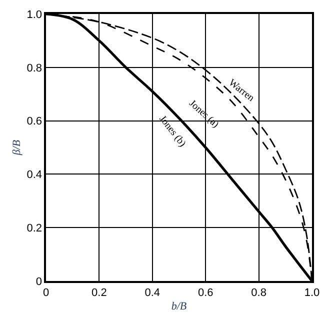 The width and height of the screenshot is (329, 320). Describe the element at coordinates (34, 122) in the screenshot. I see `y-tick-label: 0.6` at that location.